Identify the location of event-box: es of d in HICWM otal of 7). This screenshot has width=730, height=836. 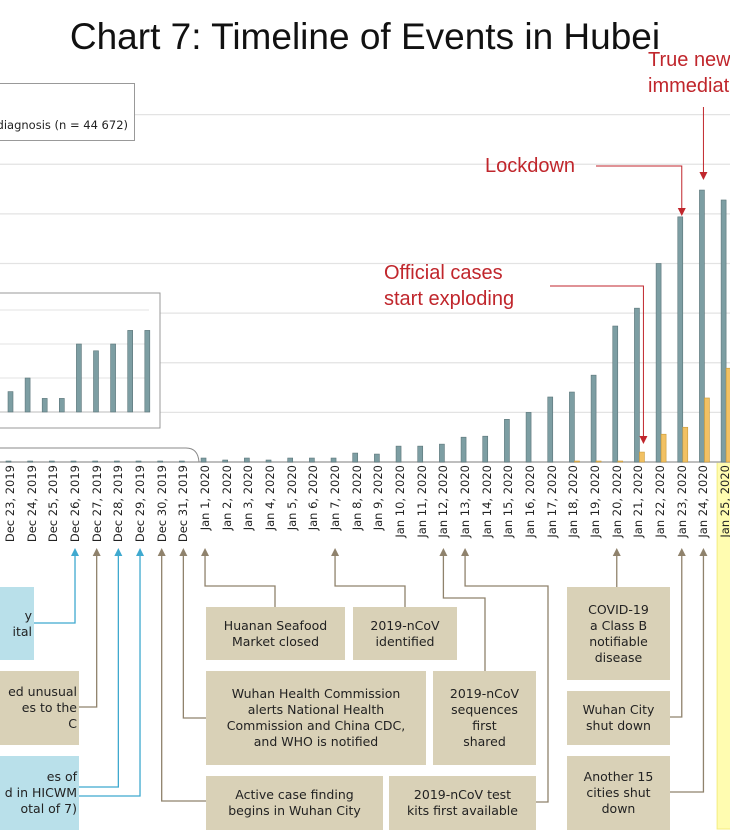
(39, 793).